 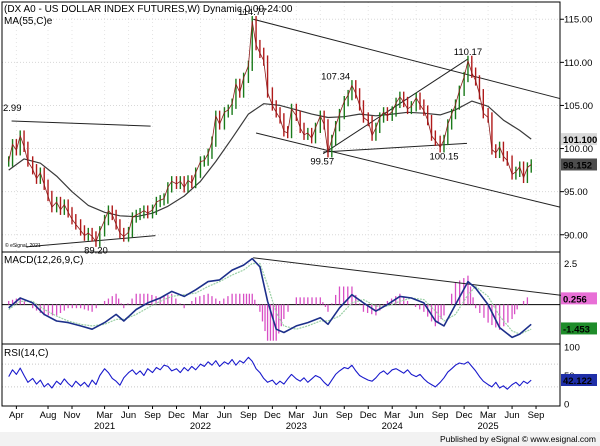 What do you see at coordinates (578, 63) in the screenshot?
I see `price-tick-label: 110.00` at bounding box center [578, 63].